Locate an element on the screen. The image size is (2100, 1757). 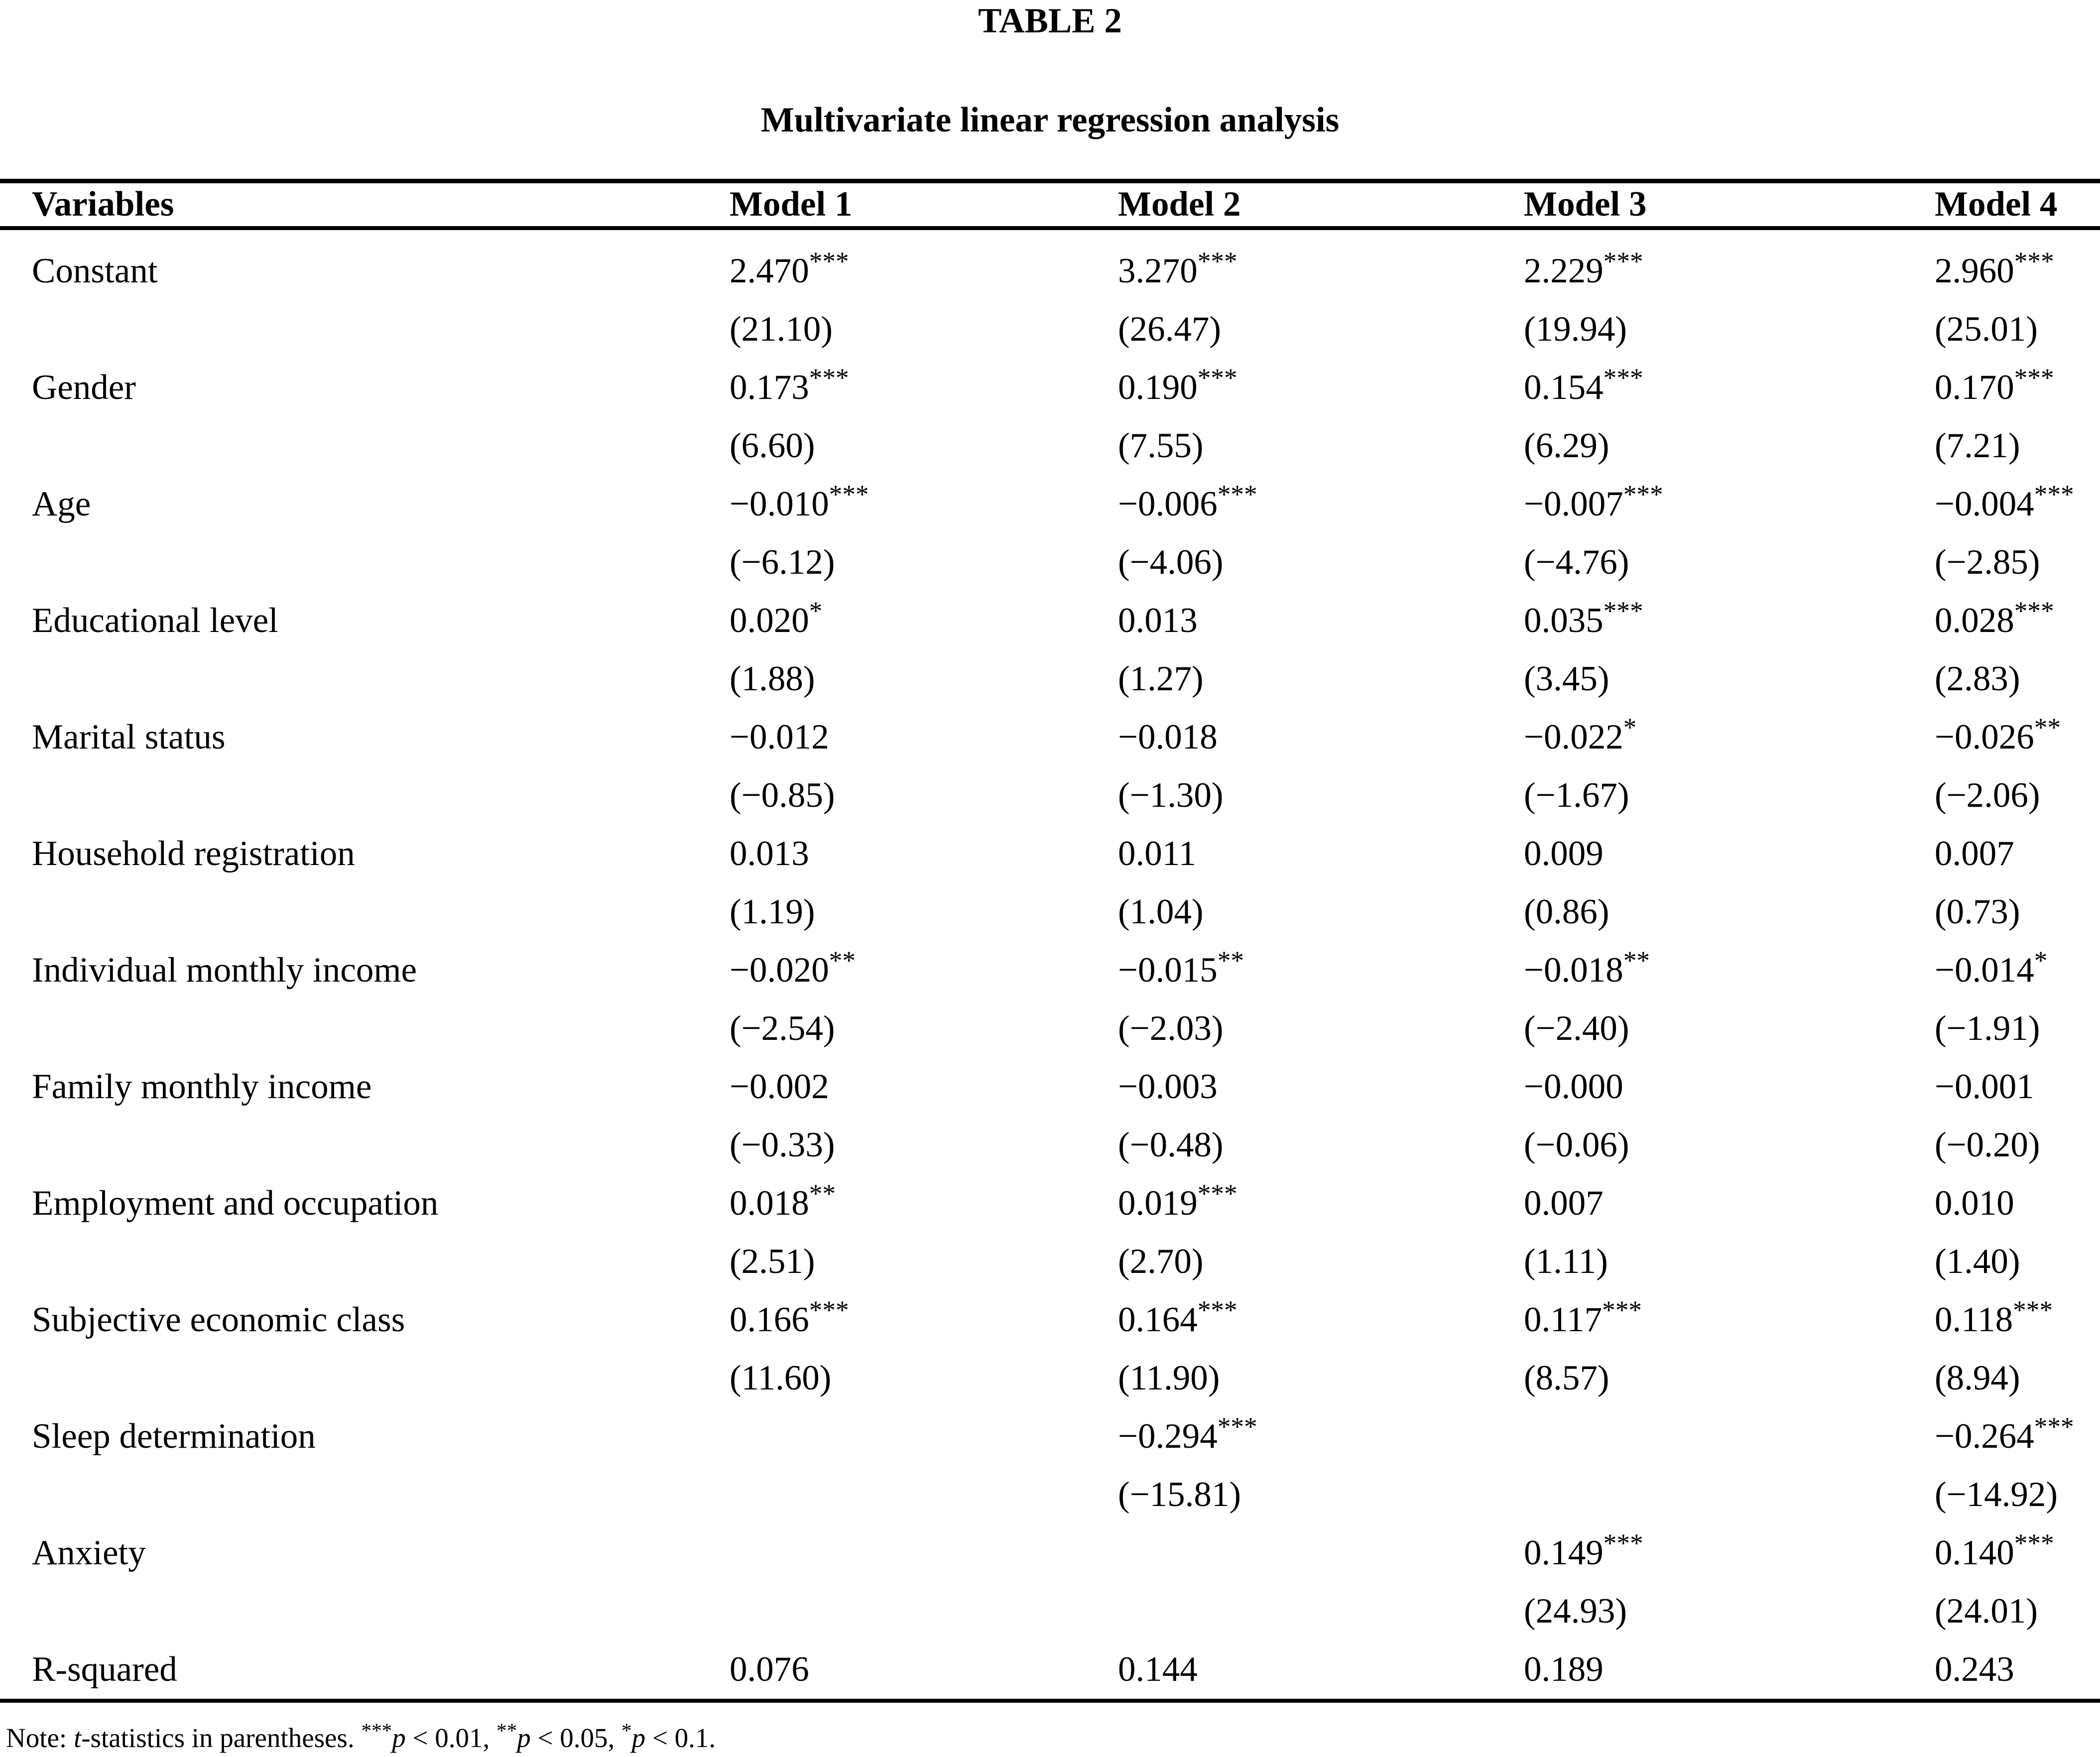
tstat-cell: (1.27) is located at coordinates (1161, 678).